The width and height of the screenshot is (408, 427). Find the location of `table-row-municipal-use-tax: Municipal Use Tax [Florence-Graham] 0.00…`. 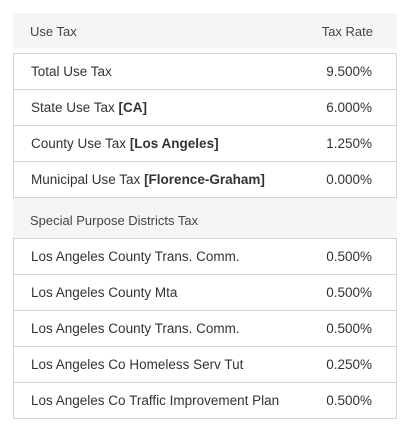

table-row-municipal-use-tax: Municipal Use Tax [Florence-Graham] 0.00… is located at coordinates (205, 180).